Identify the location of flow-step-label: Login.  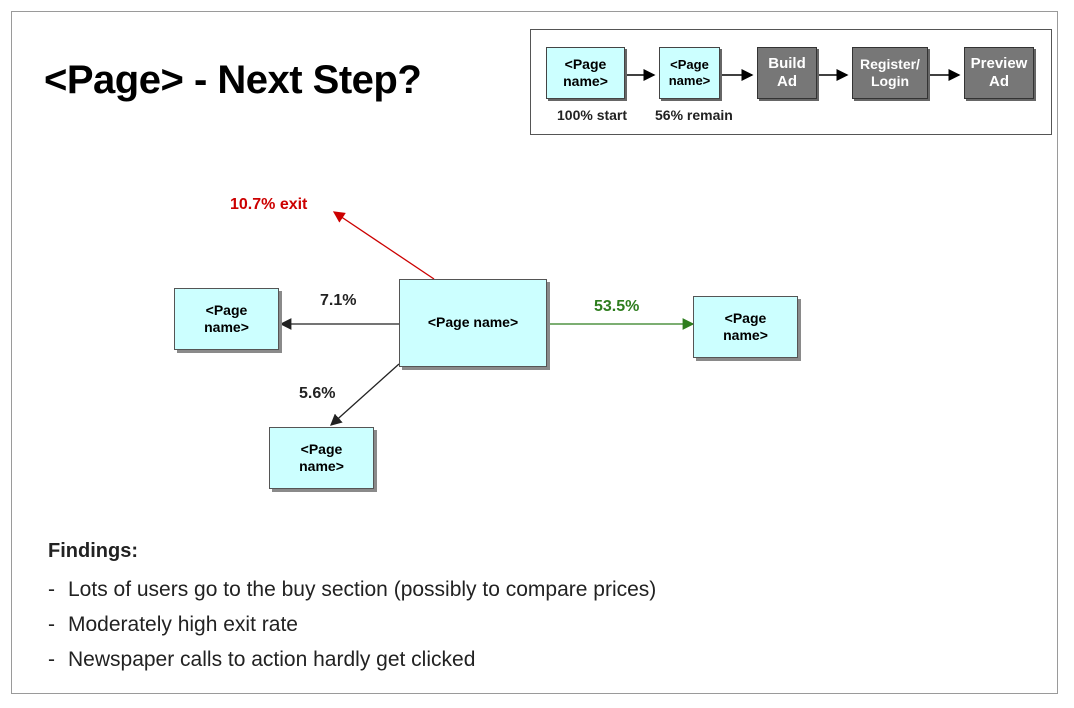
(890, 81).